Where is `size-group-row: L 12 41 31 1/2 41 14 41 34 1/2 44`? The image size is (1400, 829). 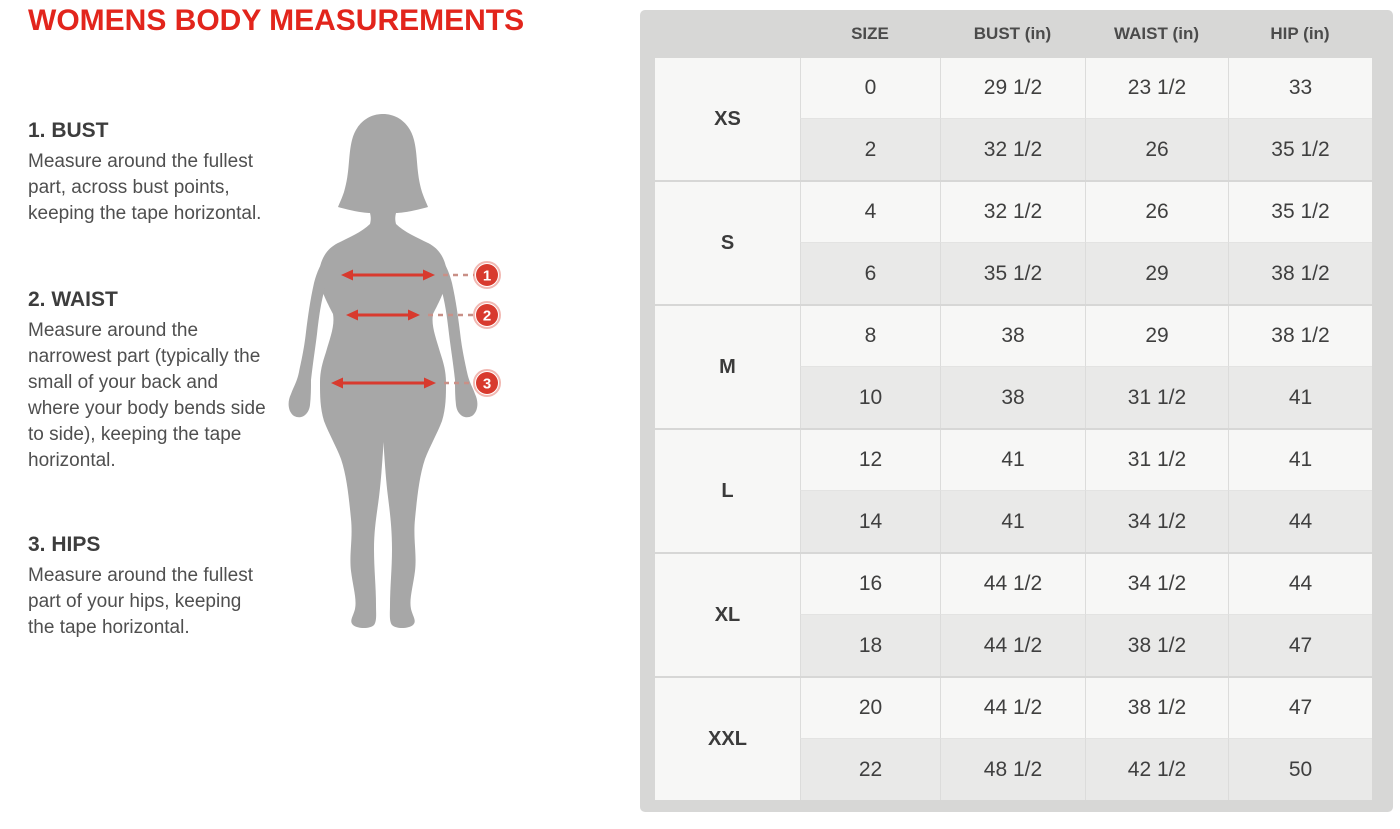
size-group-row: L 12 41 31 1/2 41 14 41 34 1/2 44 is located at coordinates (1013, 491).